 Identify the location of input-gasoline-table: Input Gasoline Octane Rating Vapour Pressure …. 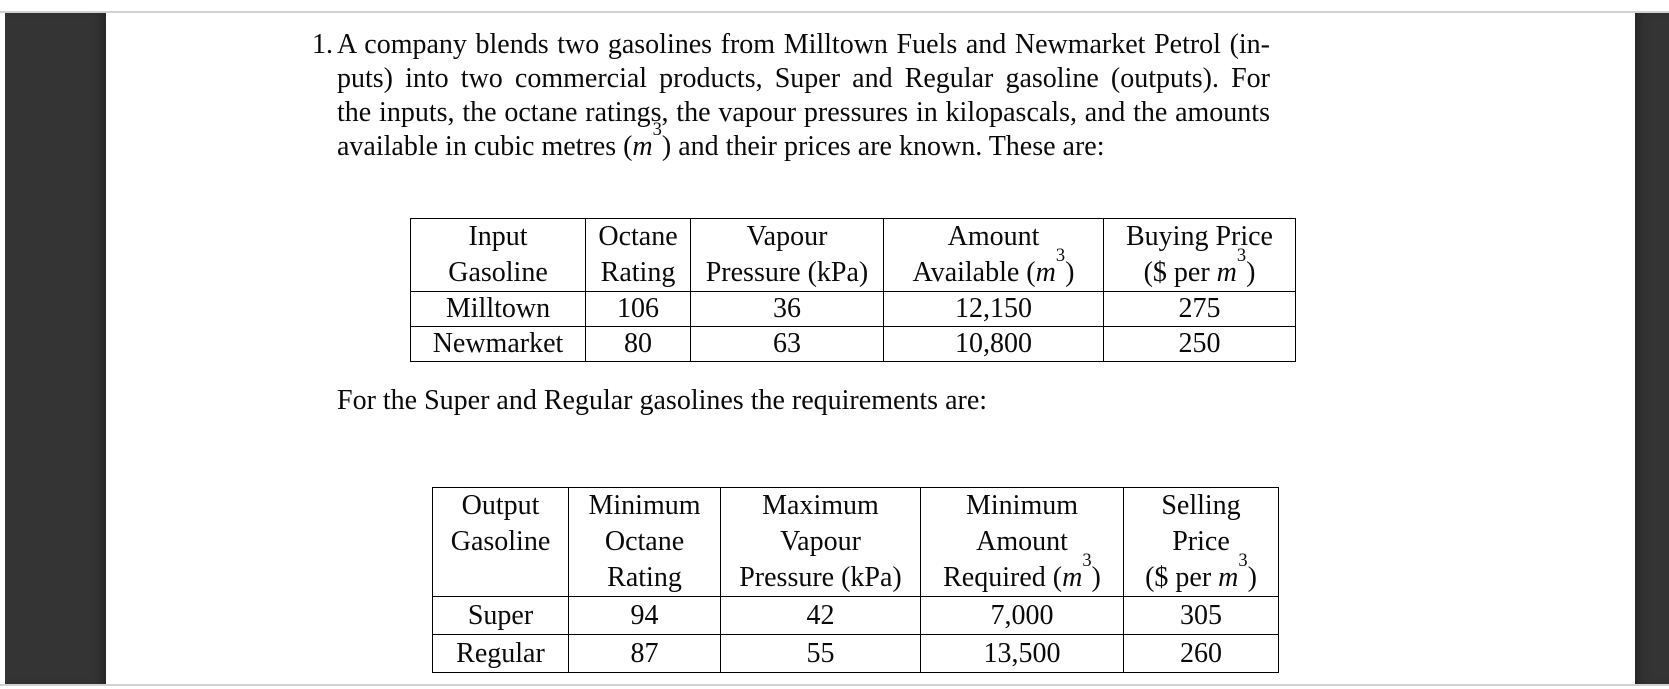
(853, 290).